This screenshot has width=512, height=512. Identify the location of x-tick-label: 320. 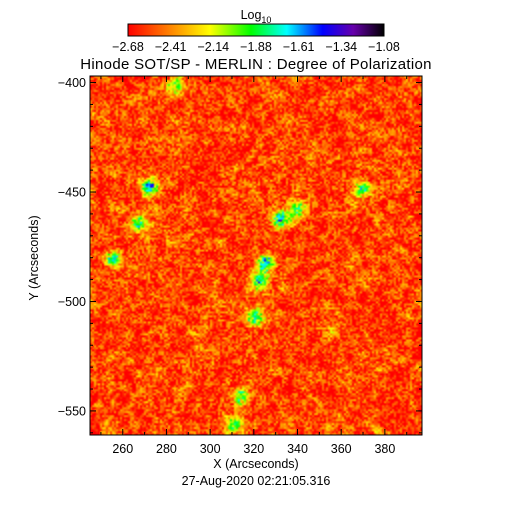
(253, 449).